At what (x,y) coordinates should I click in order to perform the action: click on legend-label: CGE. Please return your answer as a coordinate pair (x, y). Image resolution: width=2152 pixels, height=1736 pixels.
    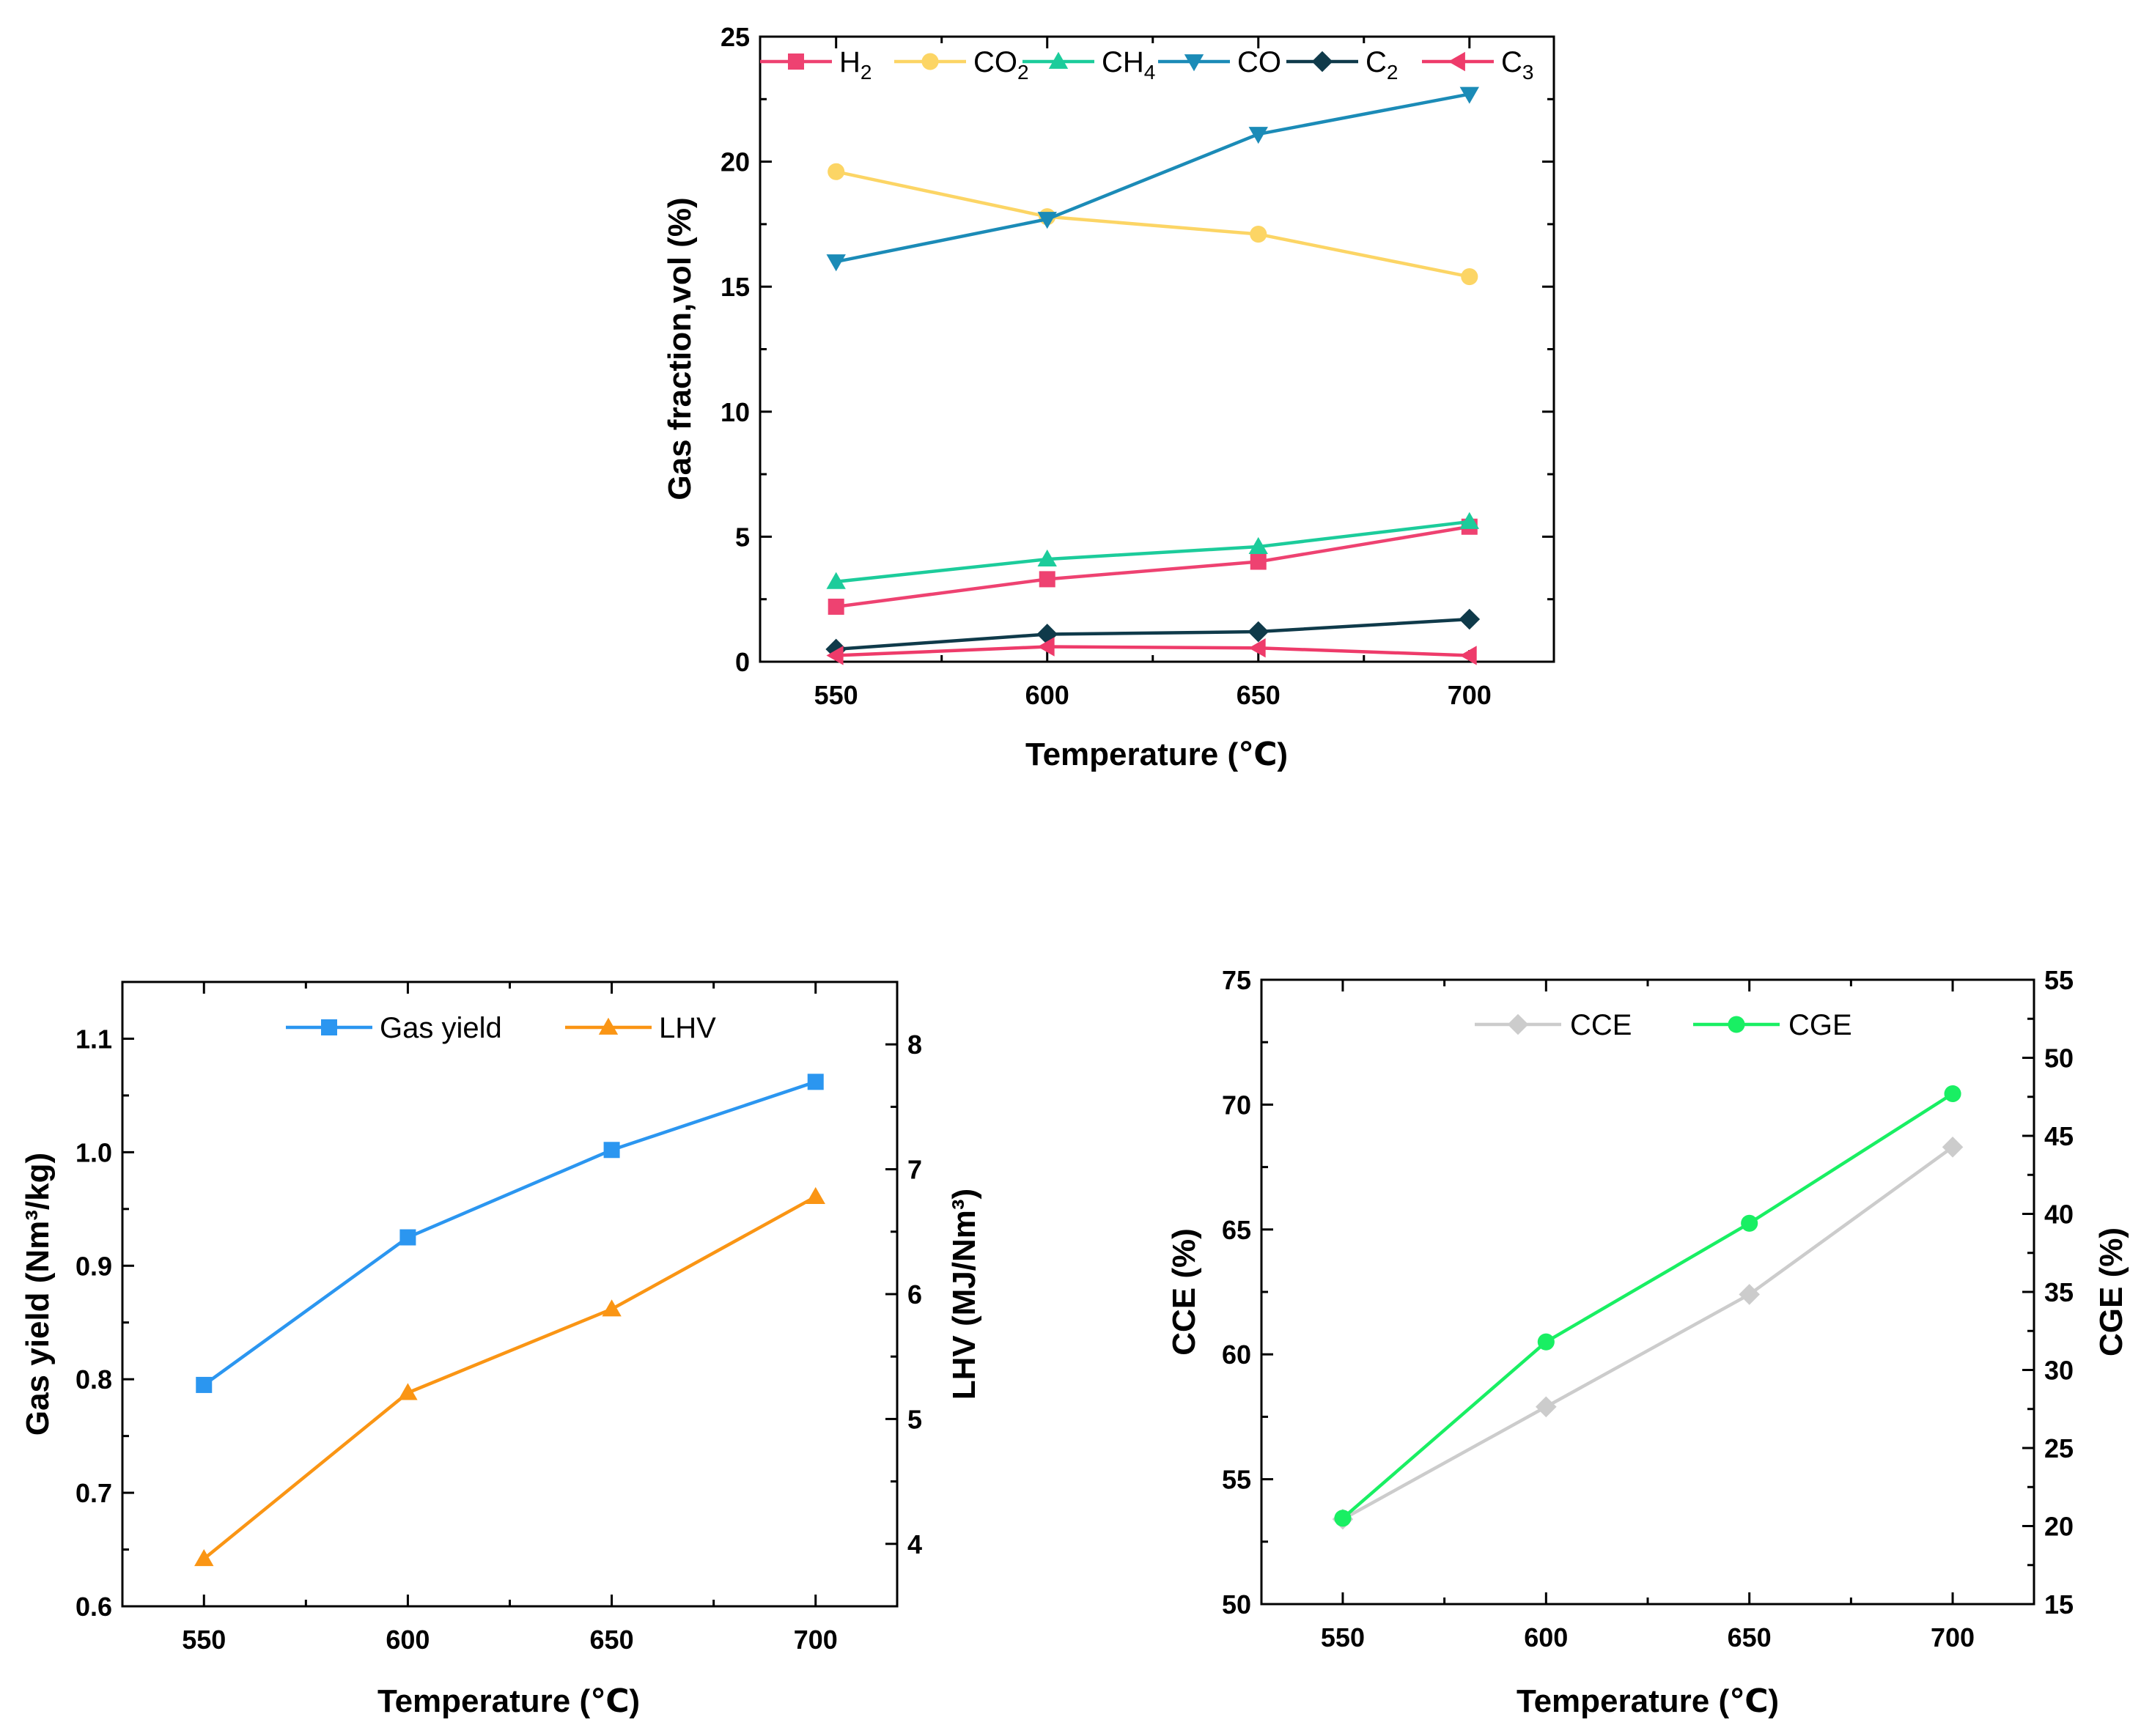
    Looking at the image, I should click on (1820, 1025).